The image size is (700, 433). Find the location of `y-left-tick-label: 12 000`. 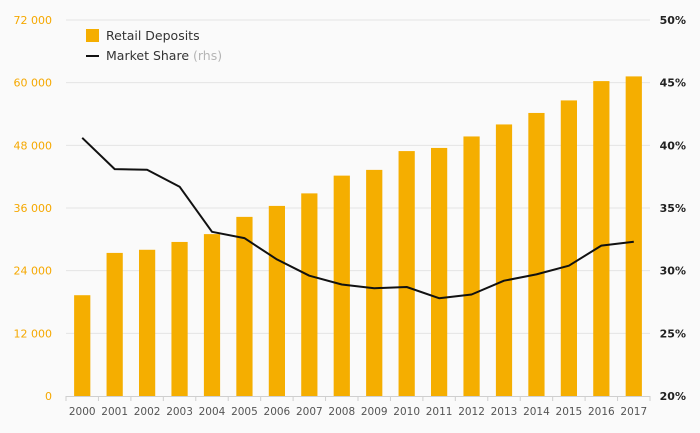

y-left-tick-label: 12 000 is located at coordinates (33, 333).